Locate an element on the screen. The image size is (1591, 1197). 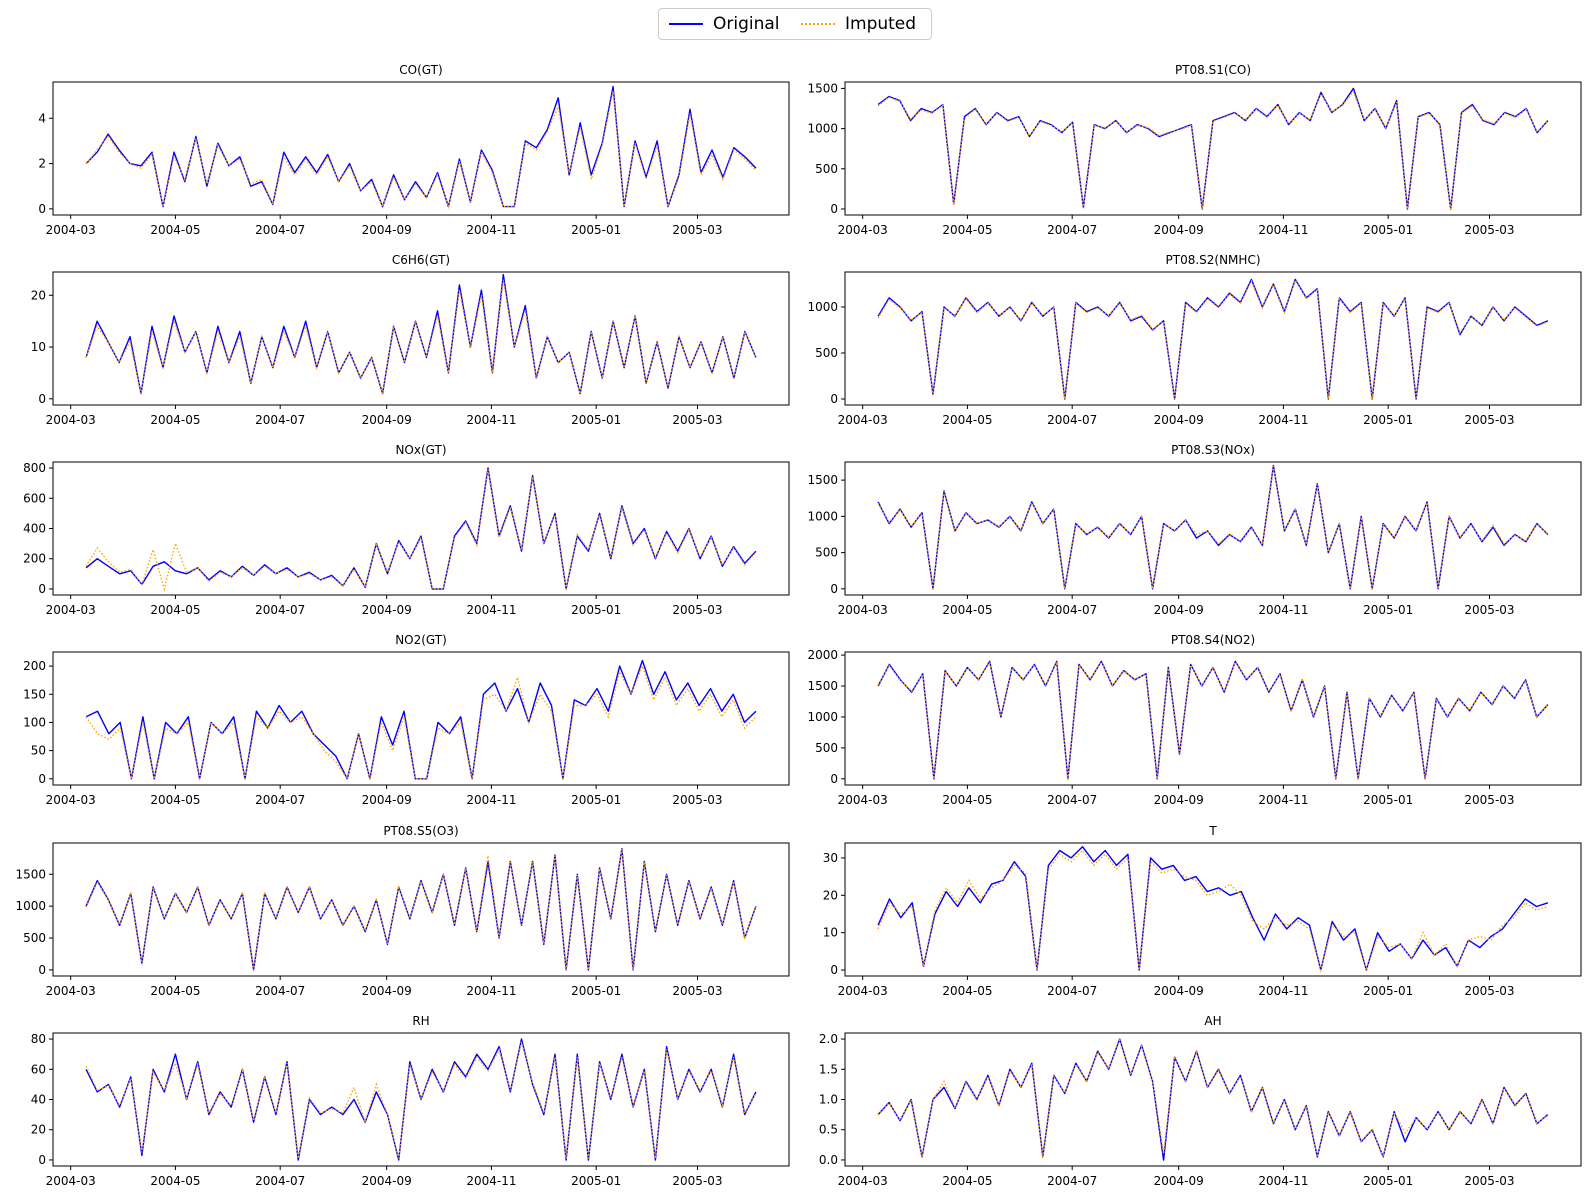
y-tick-label: 150 is located at coordinates (34, 694).